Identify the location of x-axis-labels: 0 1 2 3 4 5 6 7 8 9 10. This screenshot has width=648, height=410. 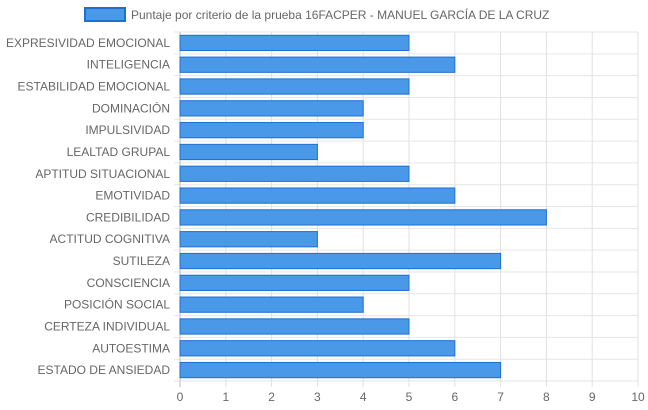
(411, 397).